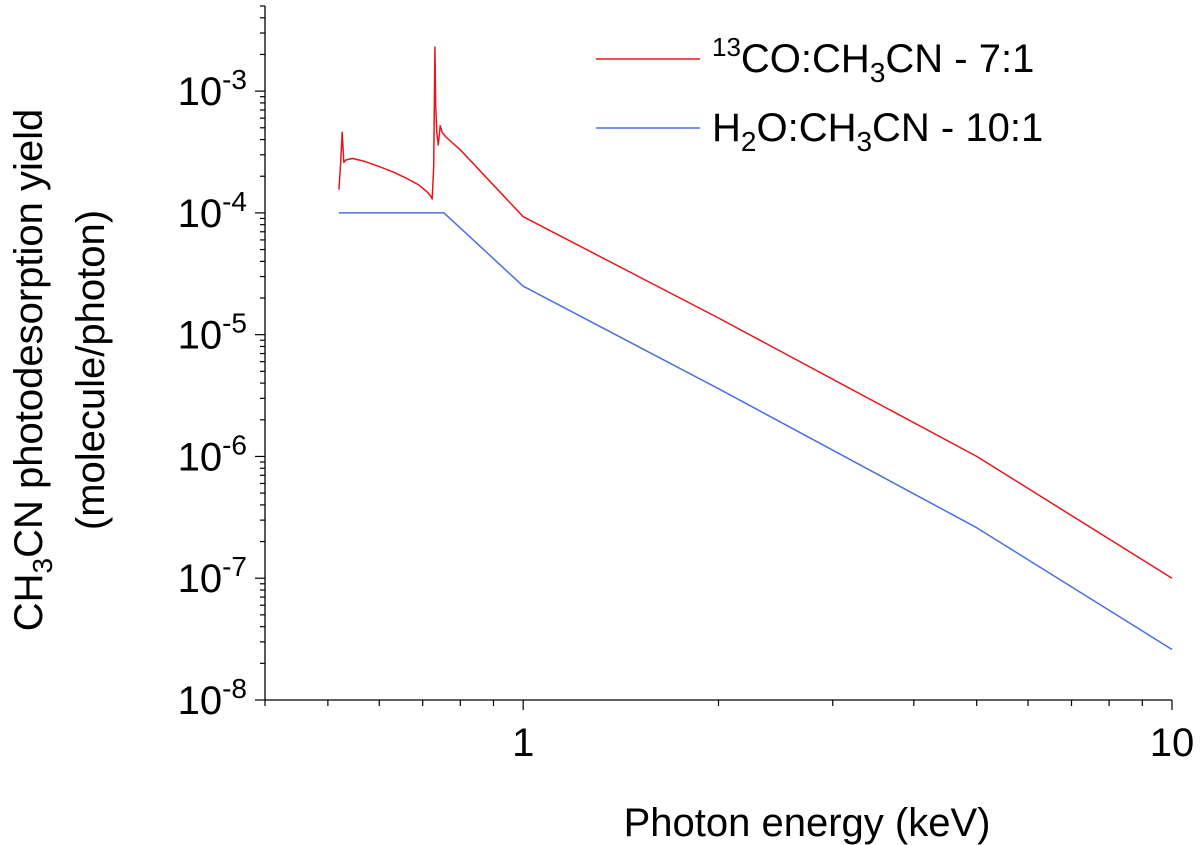  What do you see at coordinates (749, 141) in the screenshot?
I see `legend-label-2-sub: 2` at bounding box center [749, 141].